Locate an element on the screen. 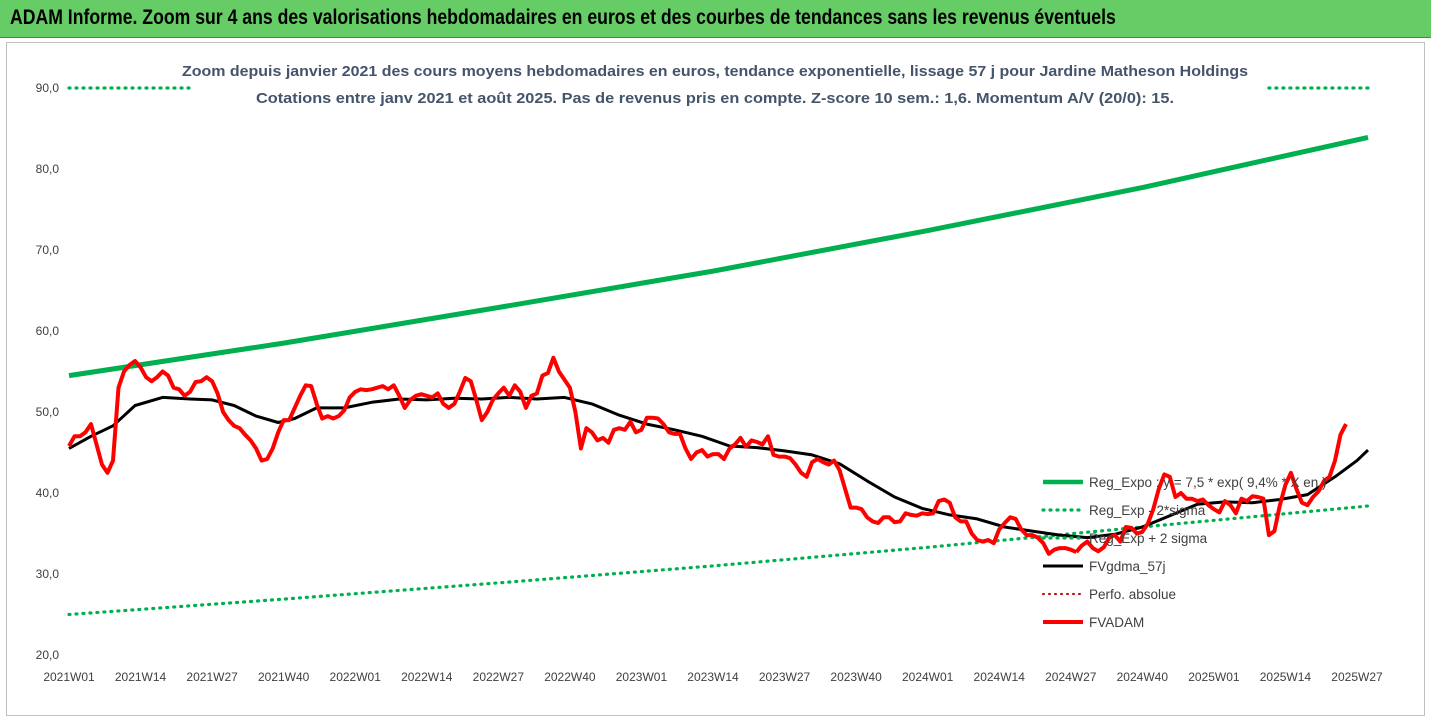 Image resolution: width=1431 pixels, height=720 pixels. x-tick-label: 2022W27 is located at coordinates (499, 677).